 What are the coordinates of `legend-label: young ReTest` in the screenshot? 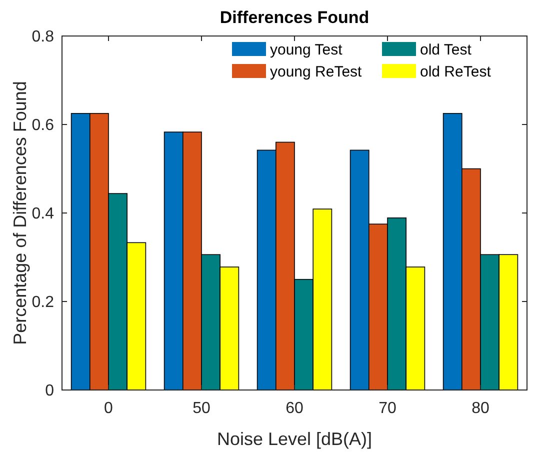 It's located at (316, 71).